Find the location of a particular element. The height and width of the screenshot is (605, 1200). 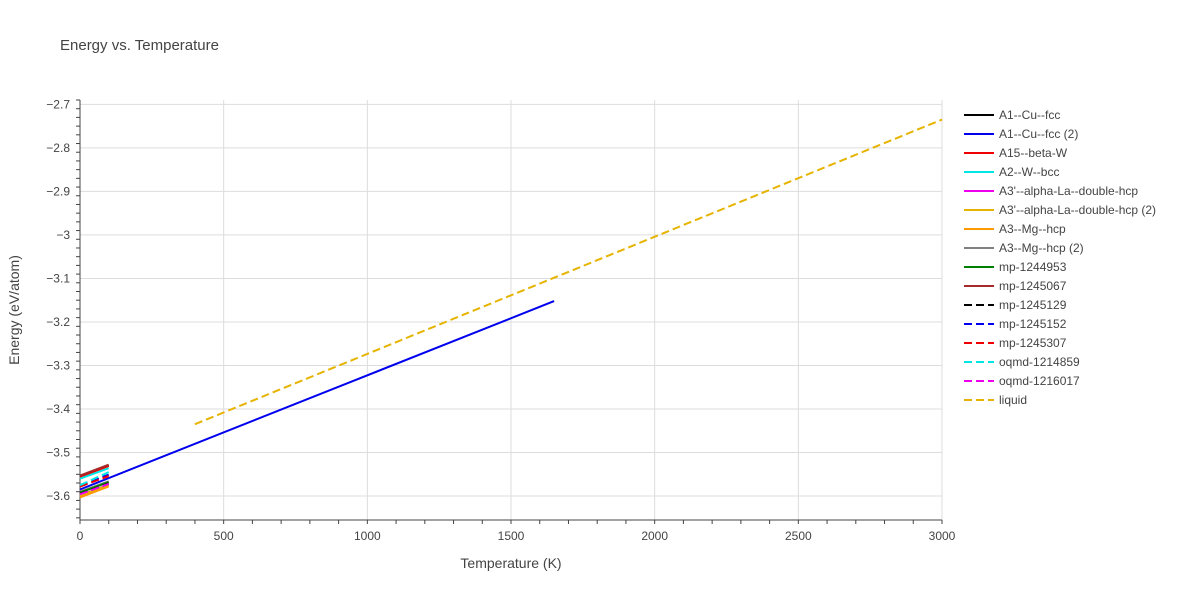

legend-item: liquid is located at coordinates (995, 400).